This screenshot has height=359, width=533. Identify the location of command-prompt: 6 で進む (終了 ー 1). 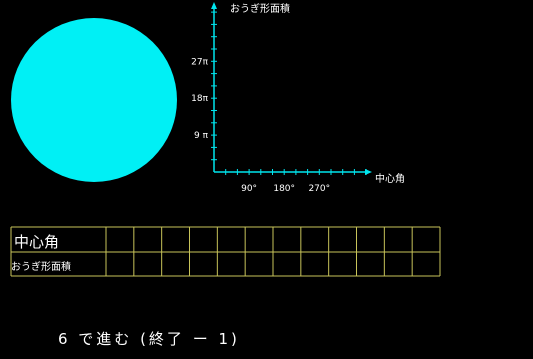
(149, 339).